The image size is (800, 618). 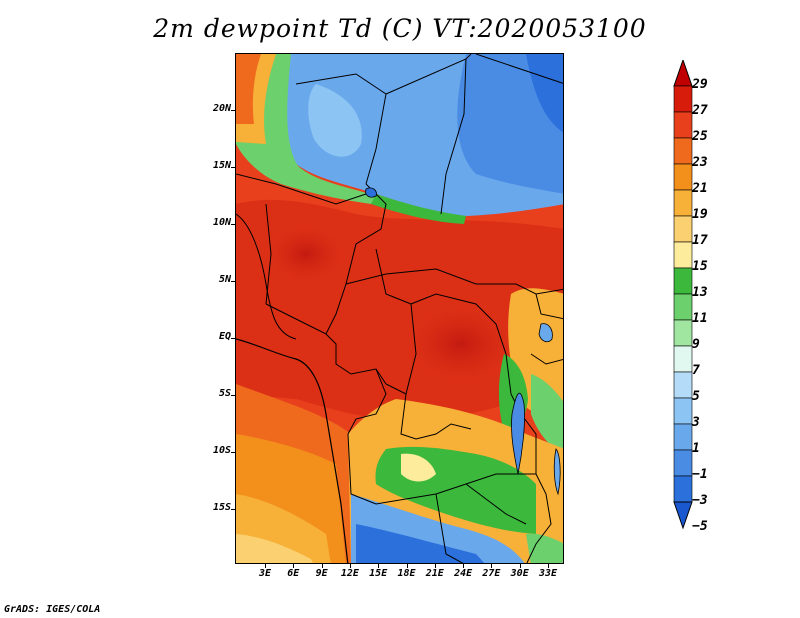 What do you see at coordinates (696, 396) in the screenshot?
I see `colorbar-label: 5` at bounding box center [696, 396].